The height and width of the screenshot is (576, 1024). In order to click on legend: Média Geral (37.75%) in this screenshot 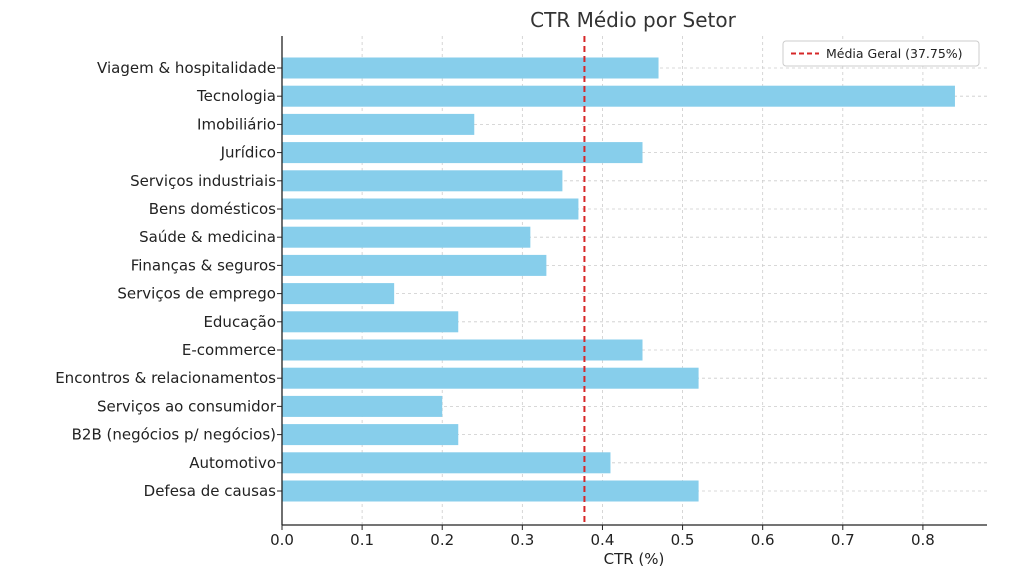, I will do `click(881, 53)`.